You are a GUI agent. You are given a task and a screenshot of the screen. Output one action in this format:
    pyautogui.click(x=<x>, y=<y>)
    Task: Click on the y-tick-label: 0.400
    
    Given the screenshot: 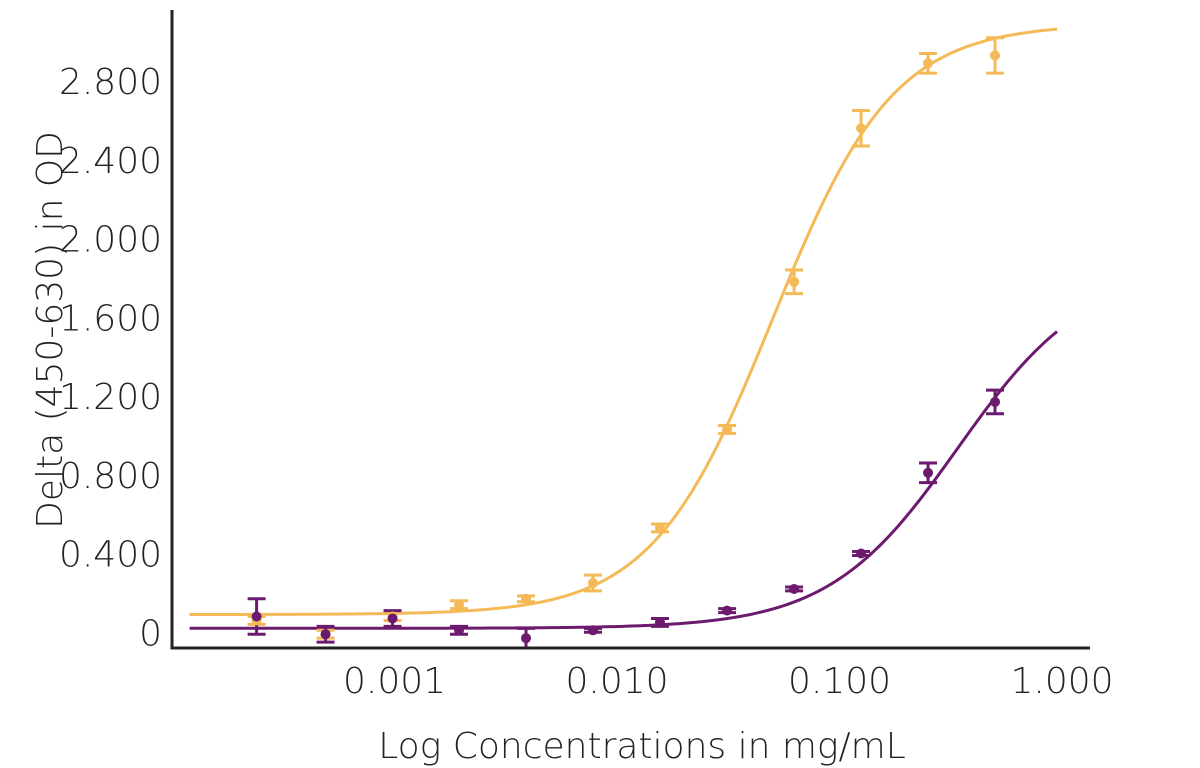 What is the action you would take?
    pyautogui.click(x=110, y=555)
    